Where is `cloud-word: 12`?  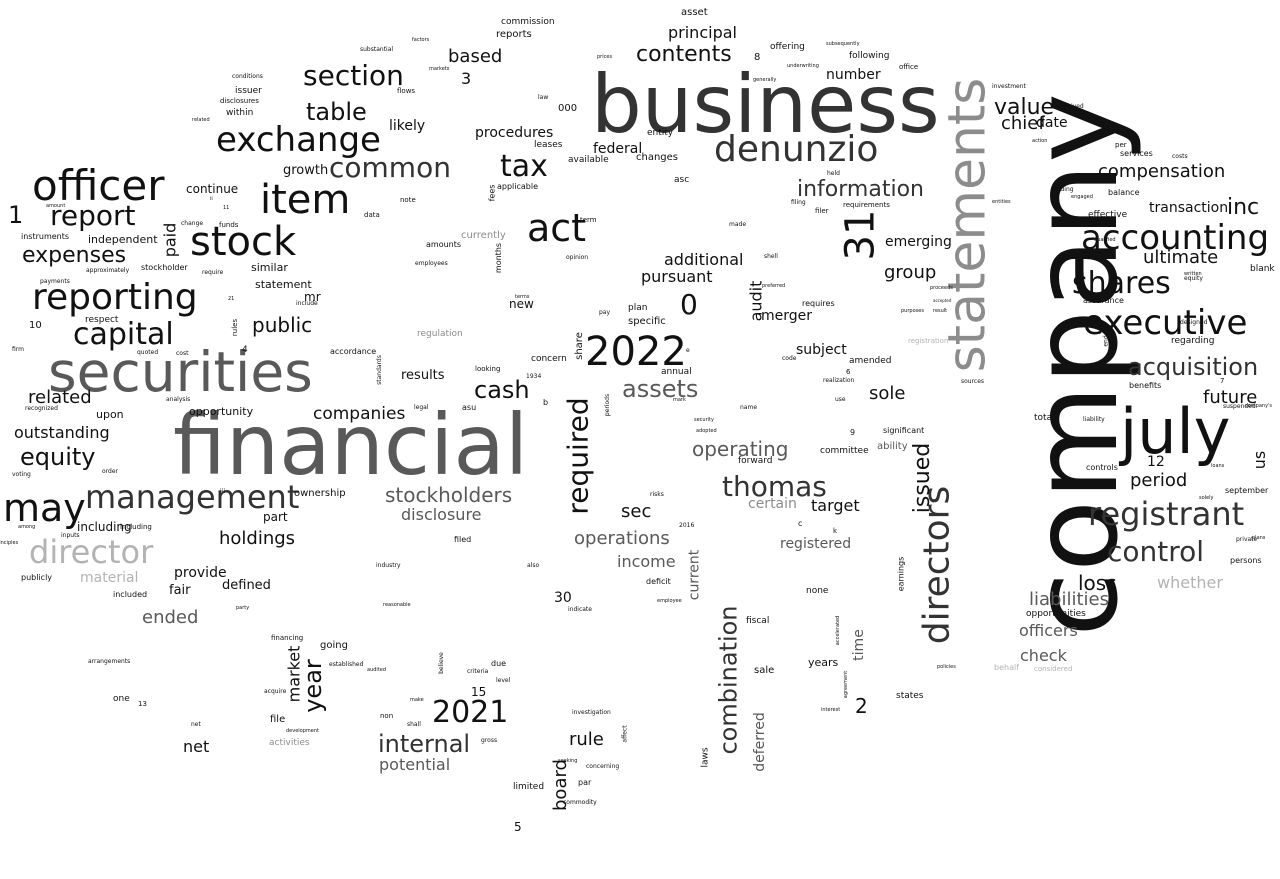 cloud-word: 12 is located at coordinates (1156, 462).